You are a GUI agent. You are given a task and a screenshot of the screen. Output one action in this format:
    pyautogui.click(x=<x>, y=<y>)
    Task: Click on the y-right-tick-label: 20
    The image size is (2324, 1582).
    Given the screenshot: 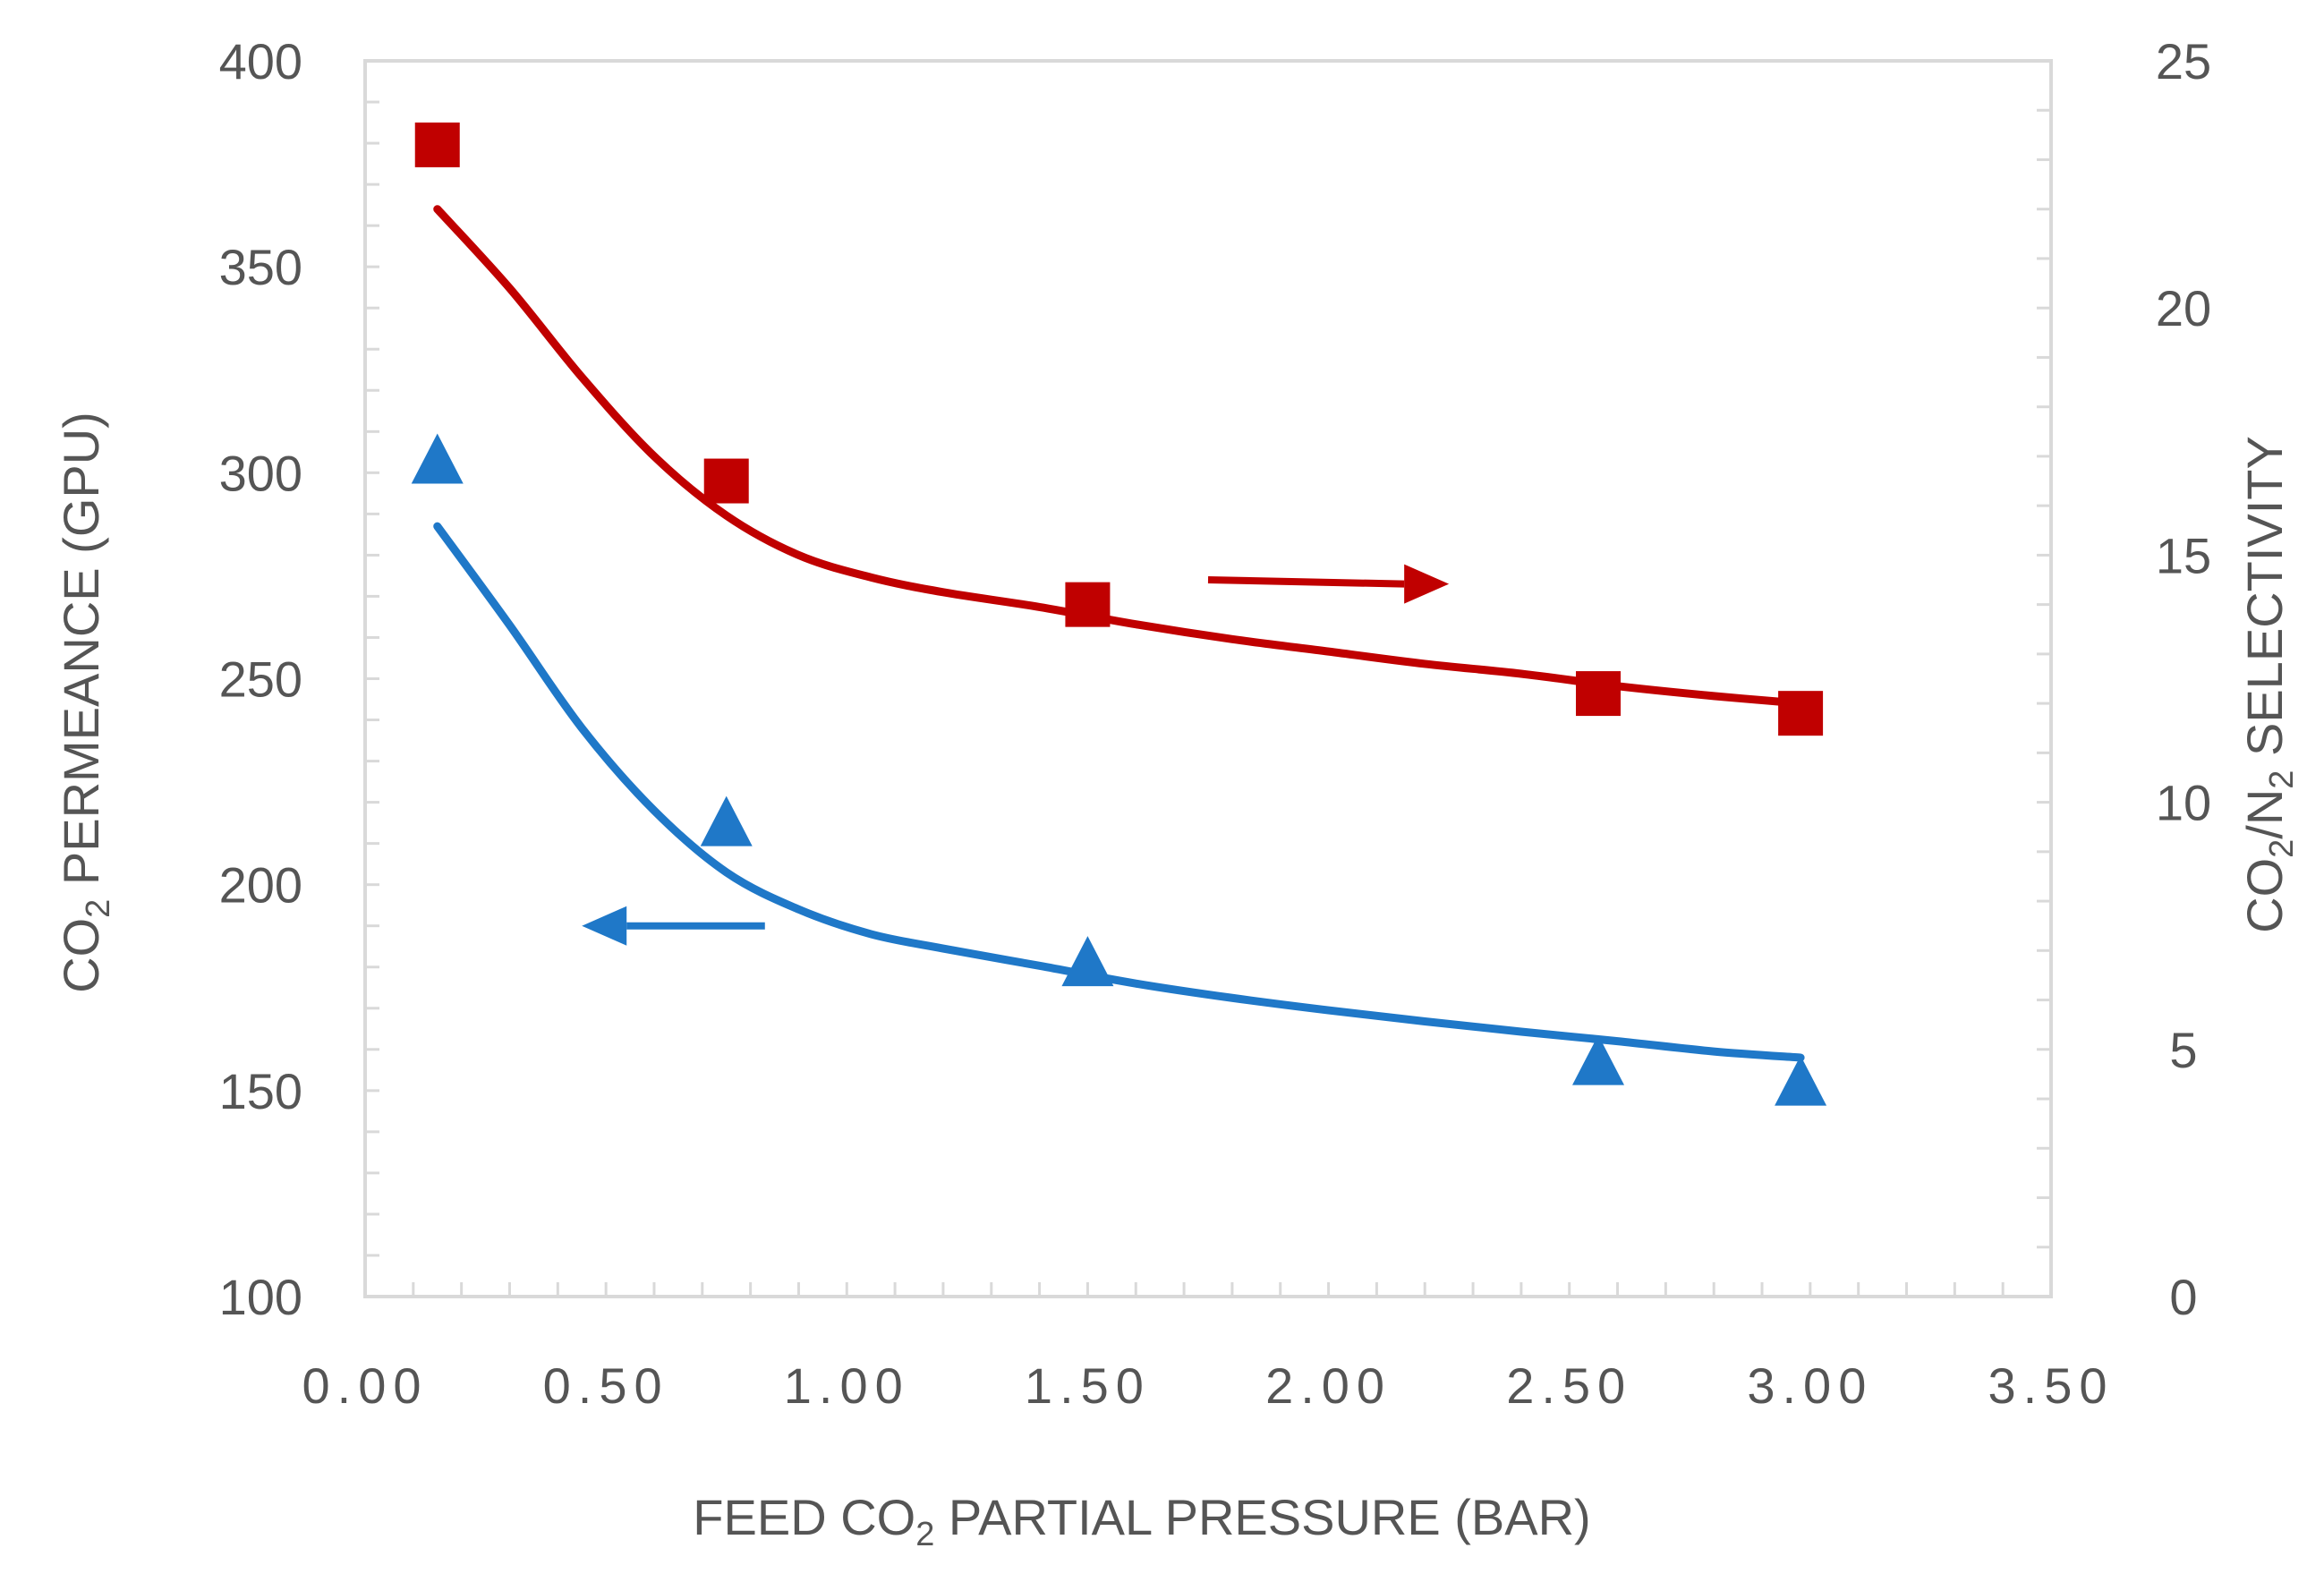 What is the action you would take?
    pyautogui.click(x=2183, y=308)
    